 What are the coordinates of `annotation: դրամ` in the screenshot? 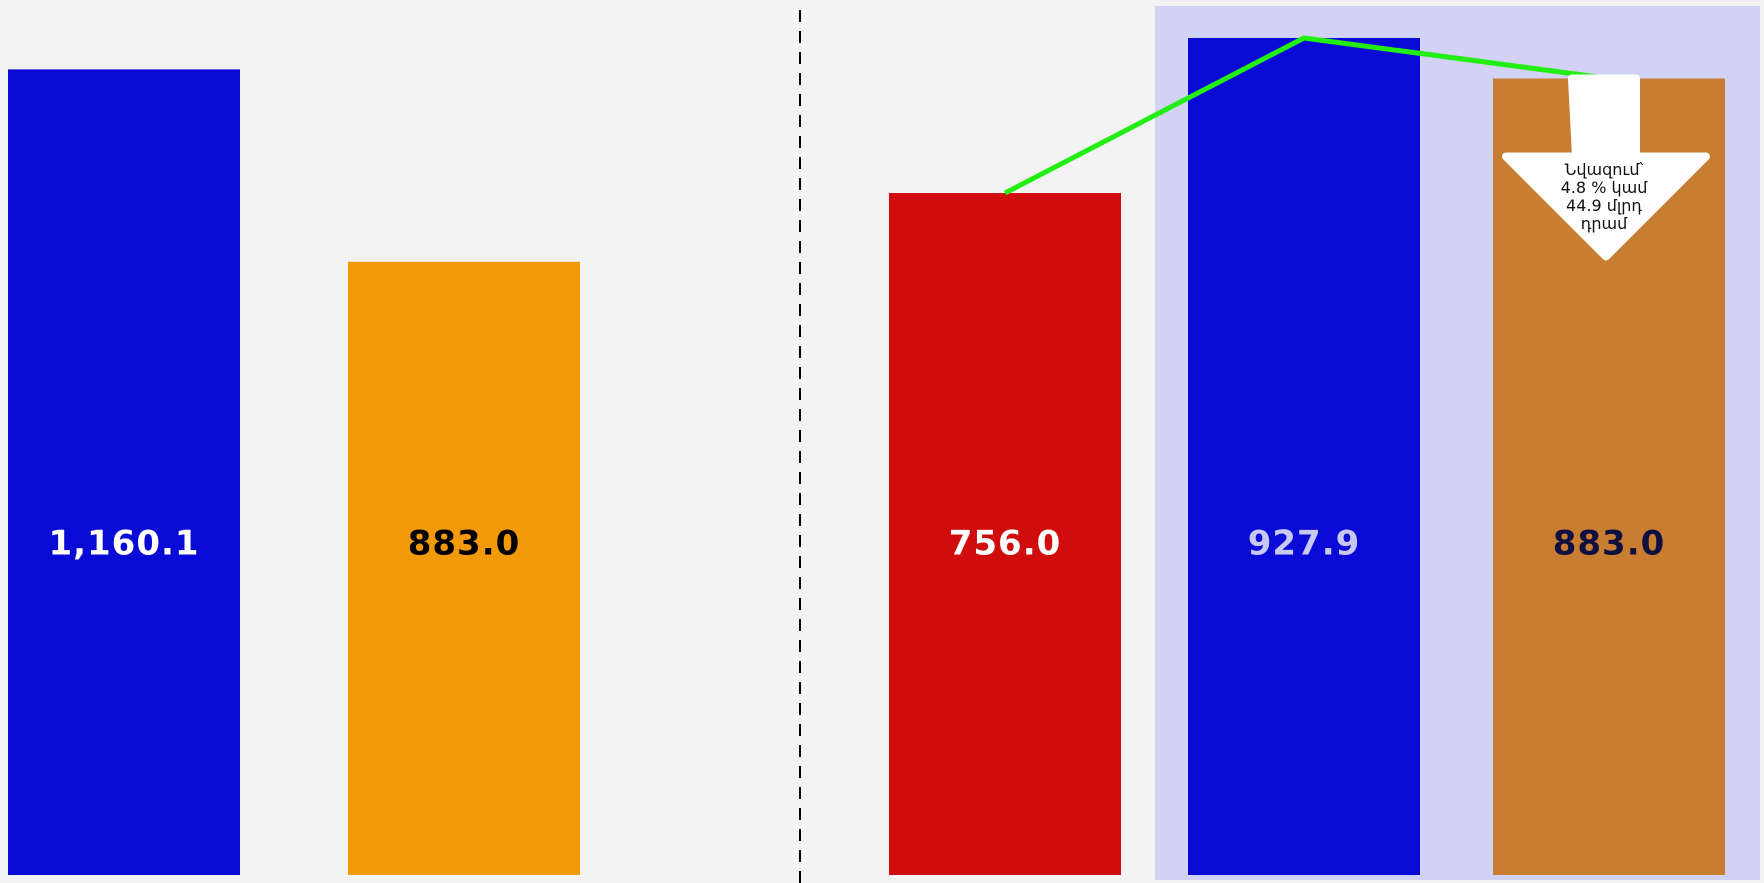 It's located at (1604, 223).